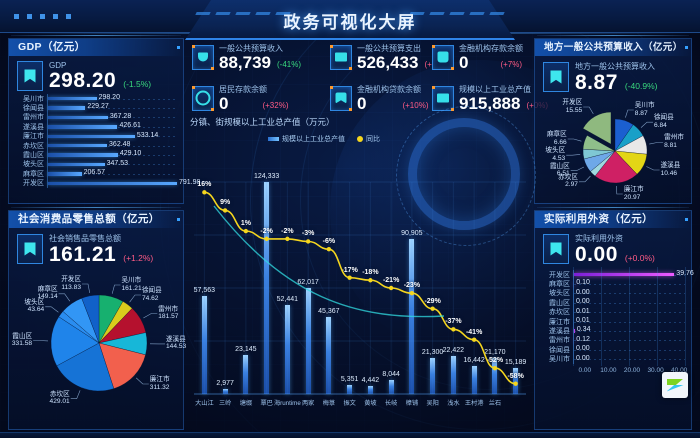 The width and height of the screenshot is (700, 438). I want to click on bar-row: 遂溪县 0.34, so click(612, 331).